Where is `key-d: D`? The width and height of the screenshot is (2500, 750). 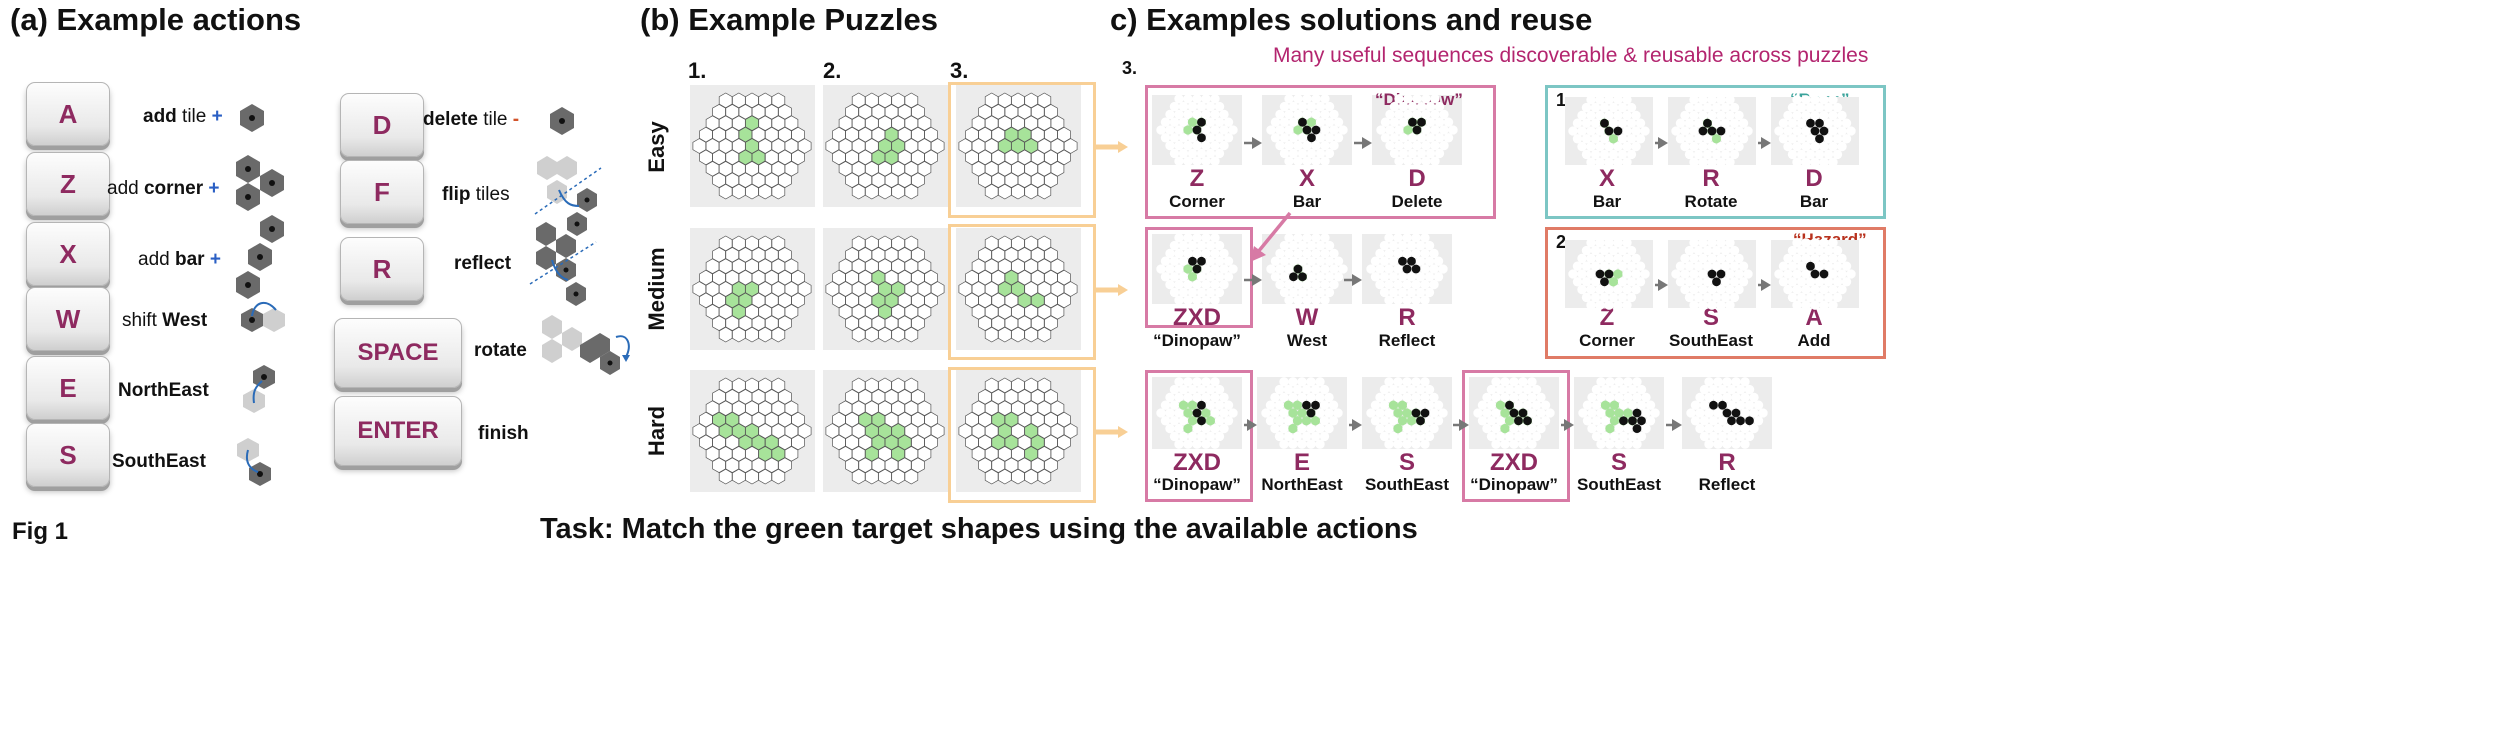
key-d: D is located at coordinates (382, 125).